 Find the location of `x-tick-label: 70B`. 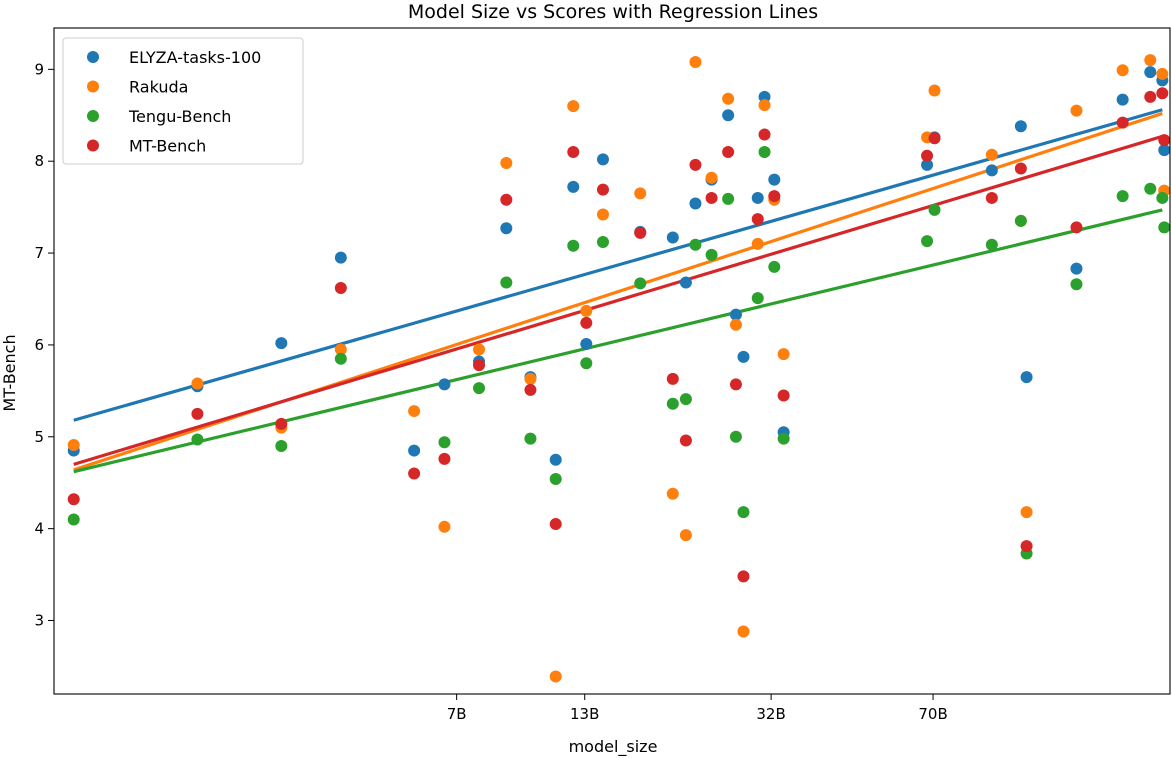

x-tick-label: 70B is located at coordinates (932, 714).